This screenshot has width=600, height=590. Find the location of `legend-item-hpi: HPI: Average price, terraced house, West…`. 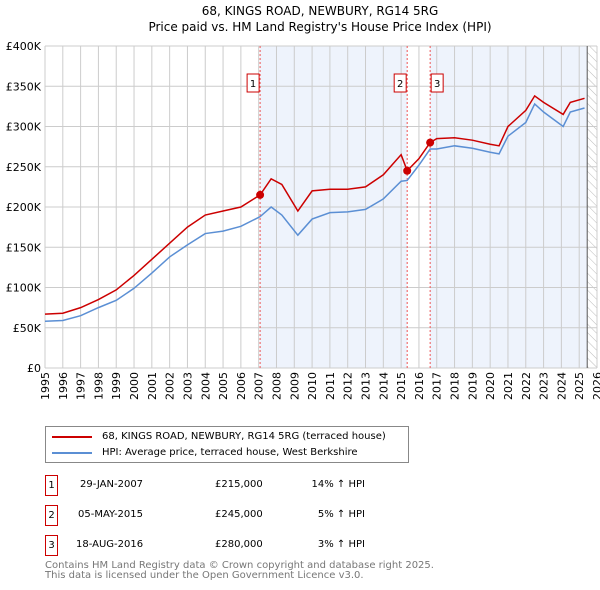

legend-item-hpi: HPI: Average price, terraced house, West… is located at coordinates (205, 452).